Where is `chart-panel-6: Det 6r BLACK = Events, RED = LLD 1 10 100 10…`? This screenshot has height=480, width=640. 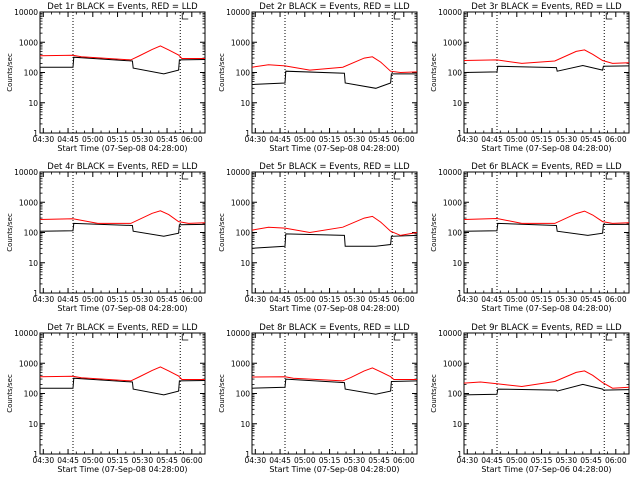
chart-panel-6: Det 6r BLACK = Events, RED = LLD 1 10 100 10… is located at coordinates (530, 237).